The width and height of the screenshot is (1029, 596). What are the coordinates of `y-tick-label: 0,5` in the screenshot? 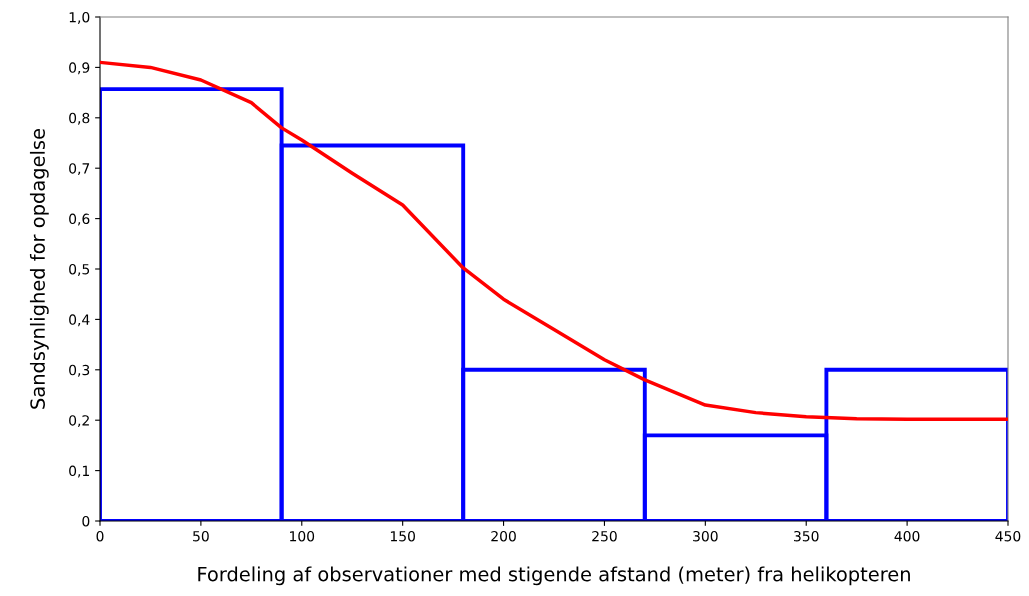 It's located at (79, 269).